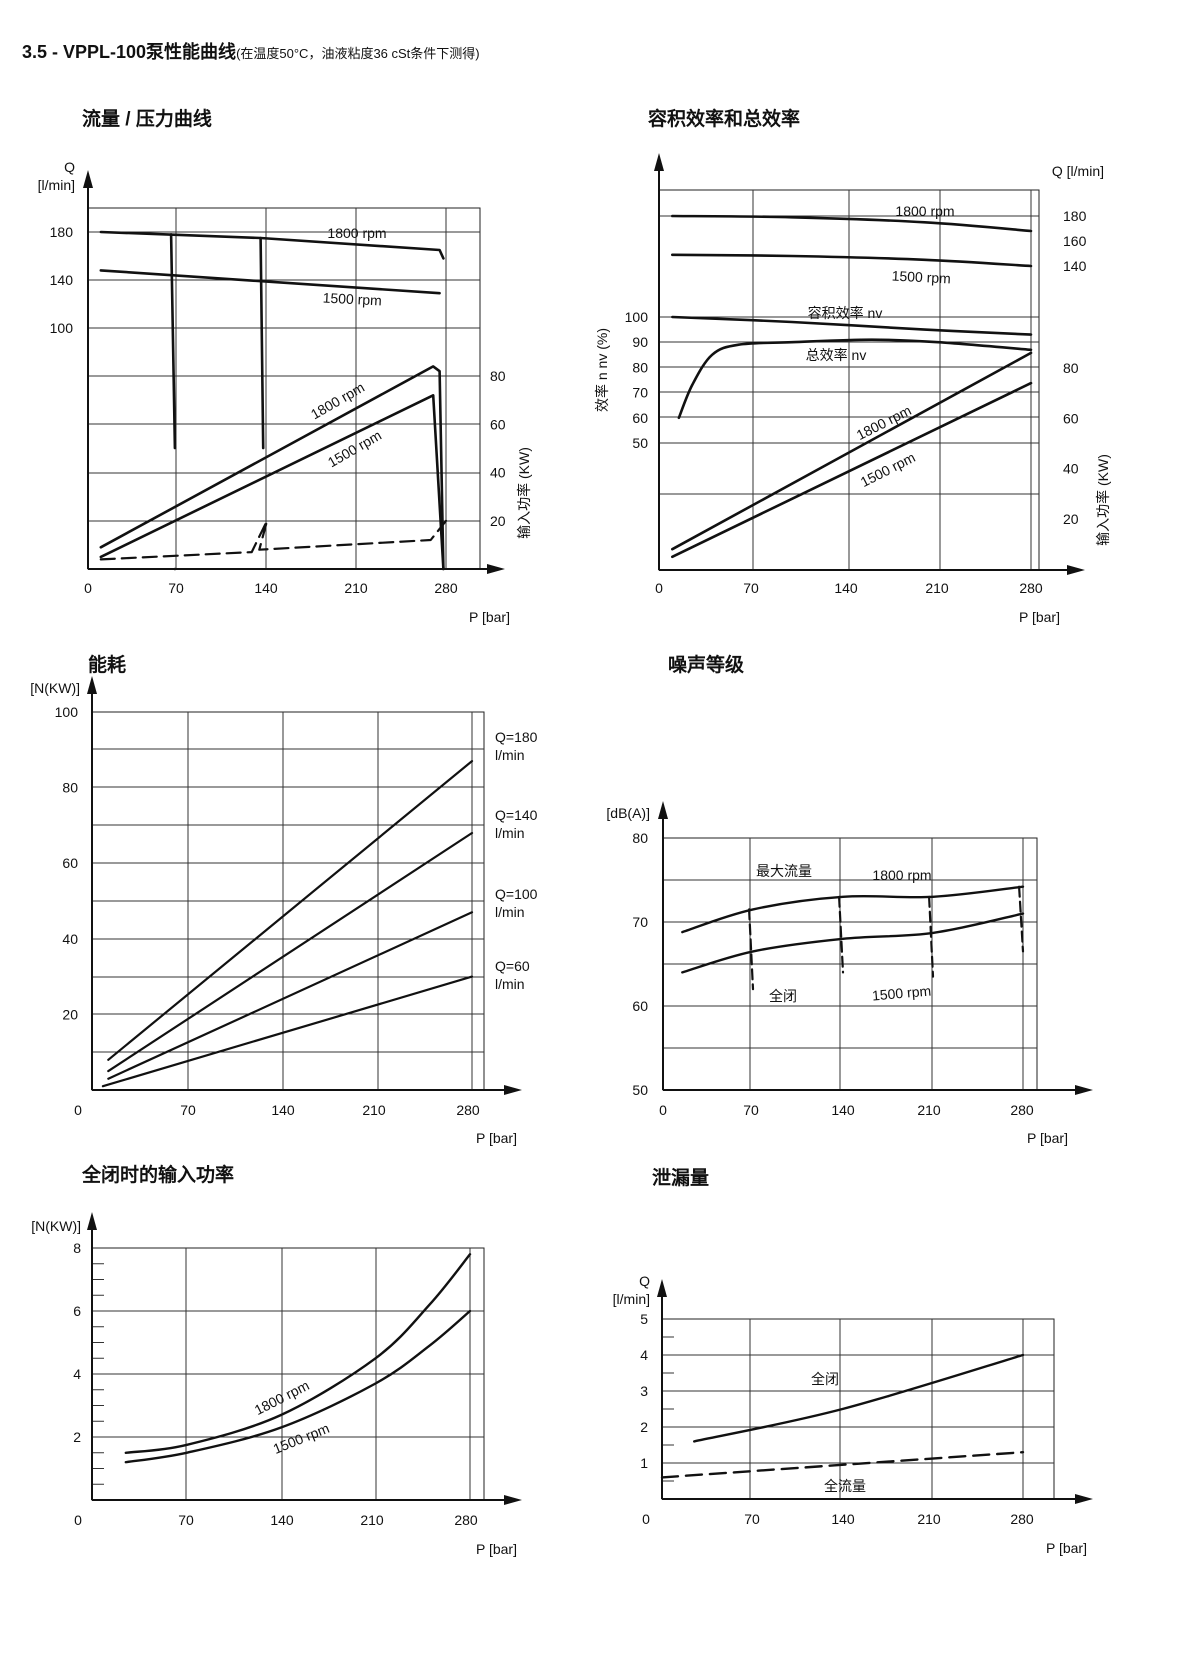 The width and height of the screenshot is (1200, 1655). Describe the element at coordinates (901, 875) in the screenshot. I see `noise-series-label-0: 1800 rpm` at that location.